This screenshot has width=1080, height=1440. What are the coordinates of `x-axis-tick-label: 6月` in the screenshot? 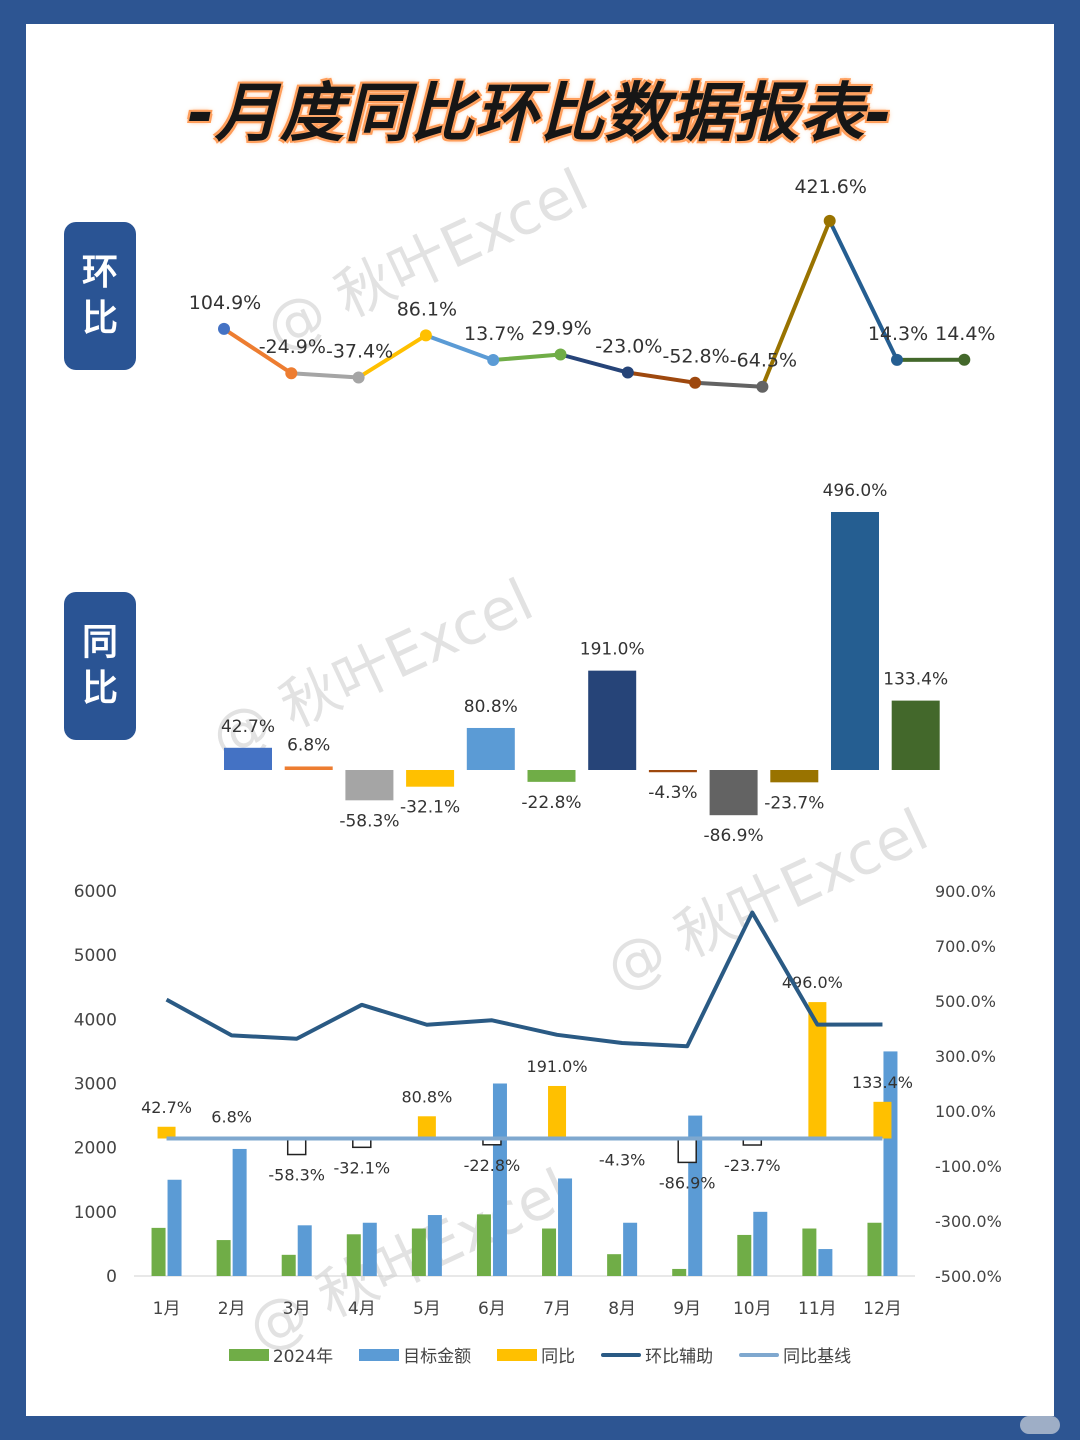 It's located at (492, 1309).